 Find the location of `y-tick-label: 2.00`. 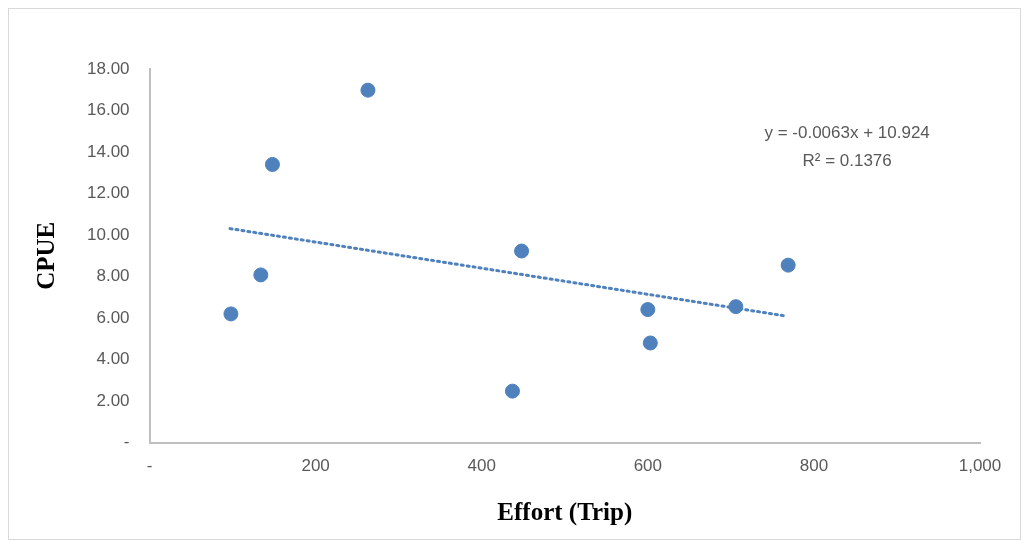

y-tick-label: 2.00 is located at coordinates (113, 400).